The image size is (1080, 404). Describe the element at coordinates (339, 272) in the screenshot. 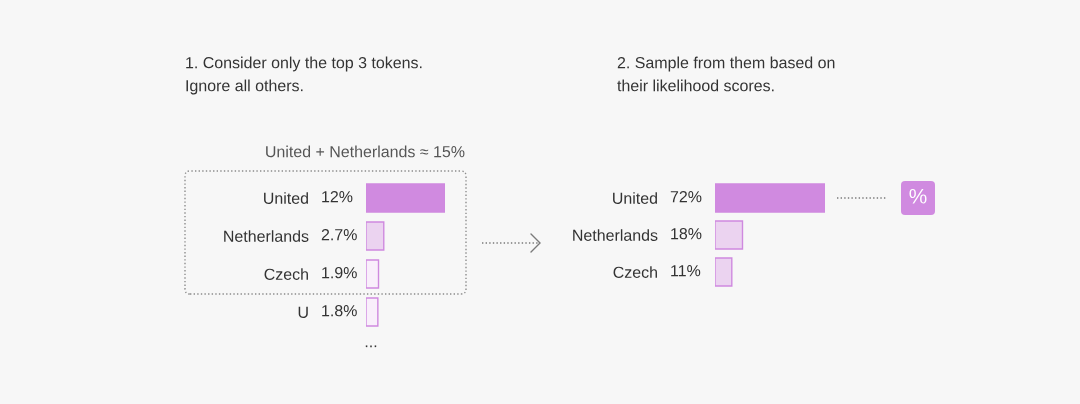

I see `data-label: 1.9%` at that location.